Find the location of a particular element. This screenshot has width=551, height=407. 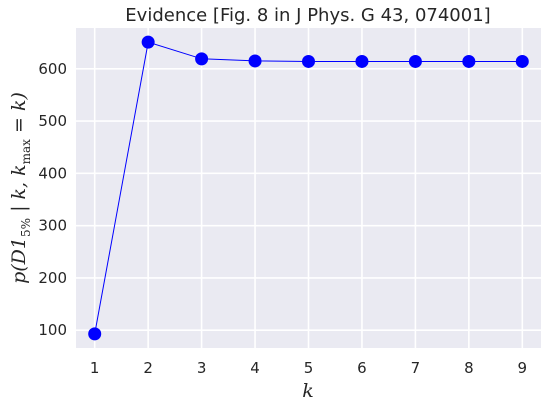

y-axis-label-end: = k) is located at coordinates (19, 115).